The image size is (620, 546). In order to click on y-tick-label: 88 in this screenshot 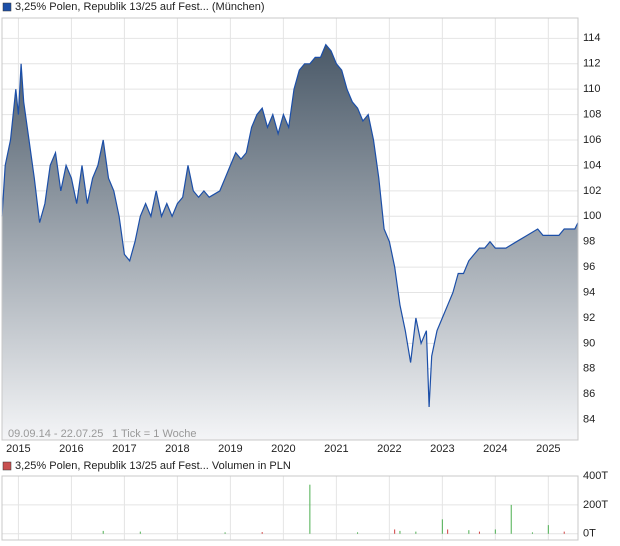, I will do `click(589, 369)`.